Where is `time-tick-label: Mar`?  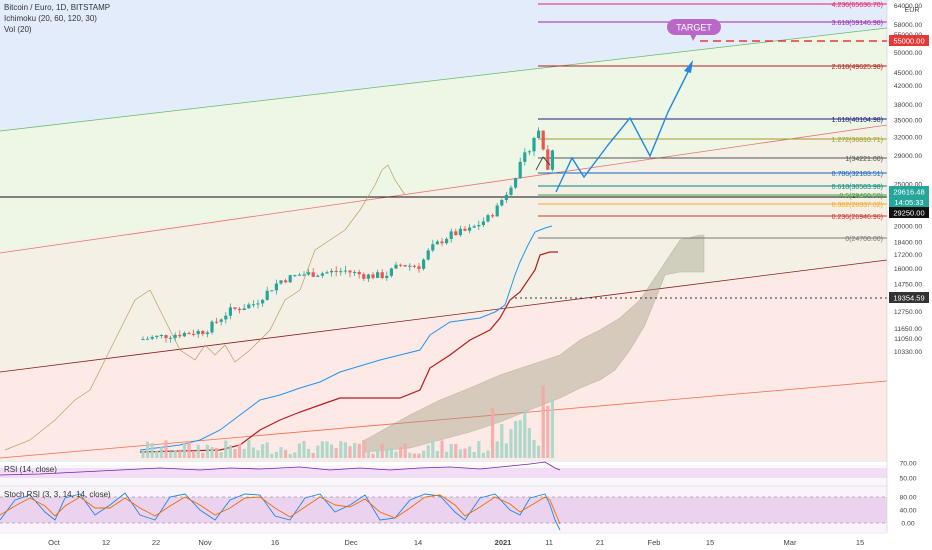 time-tick-label: Mar is located at coordinates (790, 542).